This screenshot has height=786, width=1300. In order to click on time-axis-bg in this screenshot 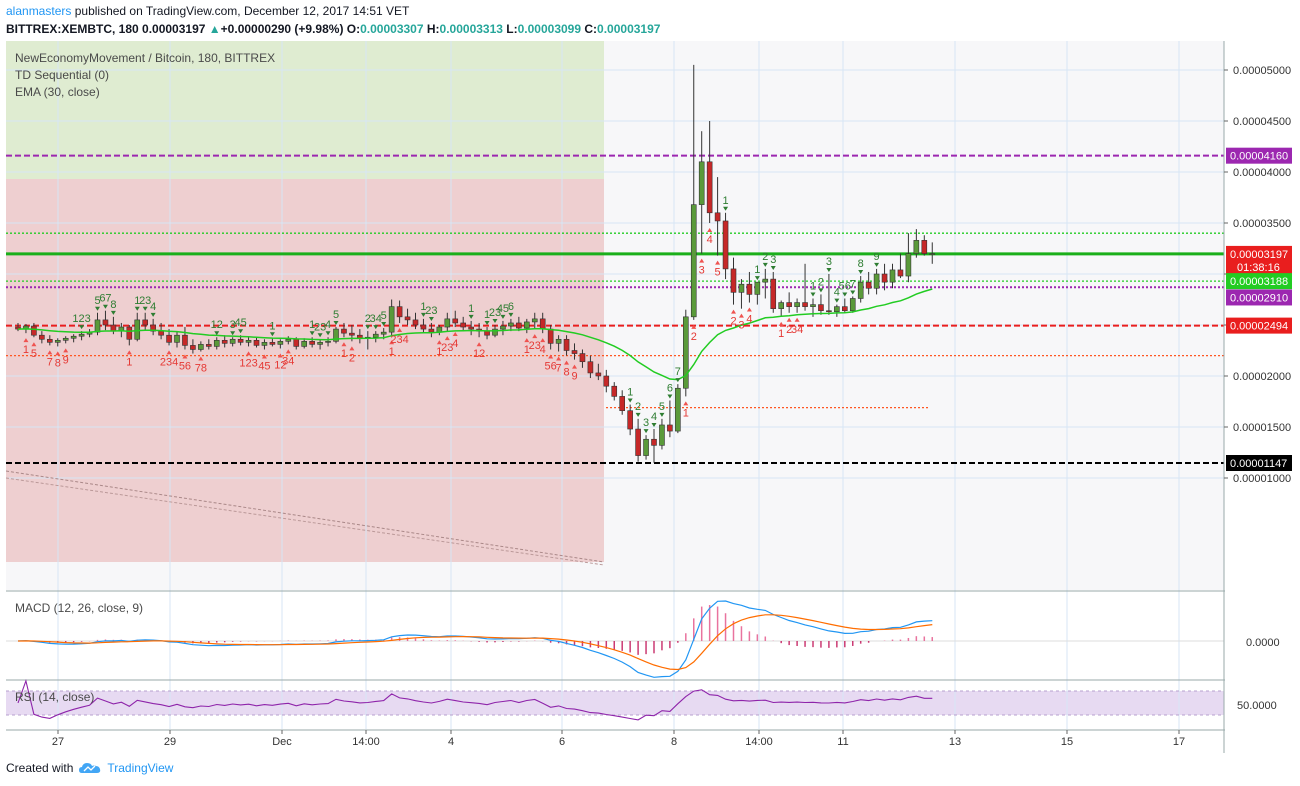, I will do `click(650, 742)`.